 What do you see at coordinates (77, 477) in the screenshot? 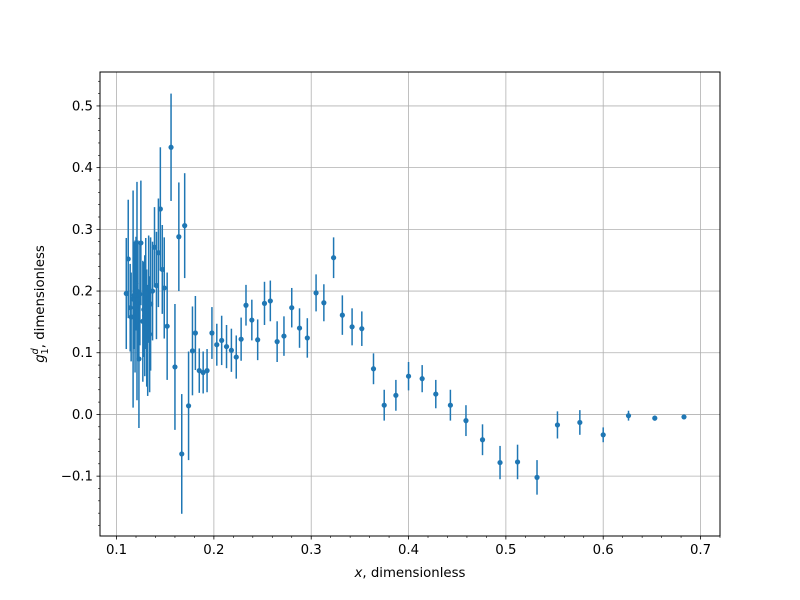
I see `y-tick-label: −0.1` at bounding box center [77, 477].